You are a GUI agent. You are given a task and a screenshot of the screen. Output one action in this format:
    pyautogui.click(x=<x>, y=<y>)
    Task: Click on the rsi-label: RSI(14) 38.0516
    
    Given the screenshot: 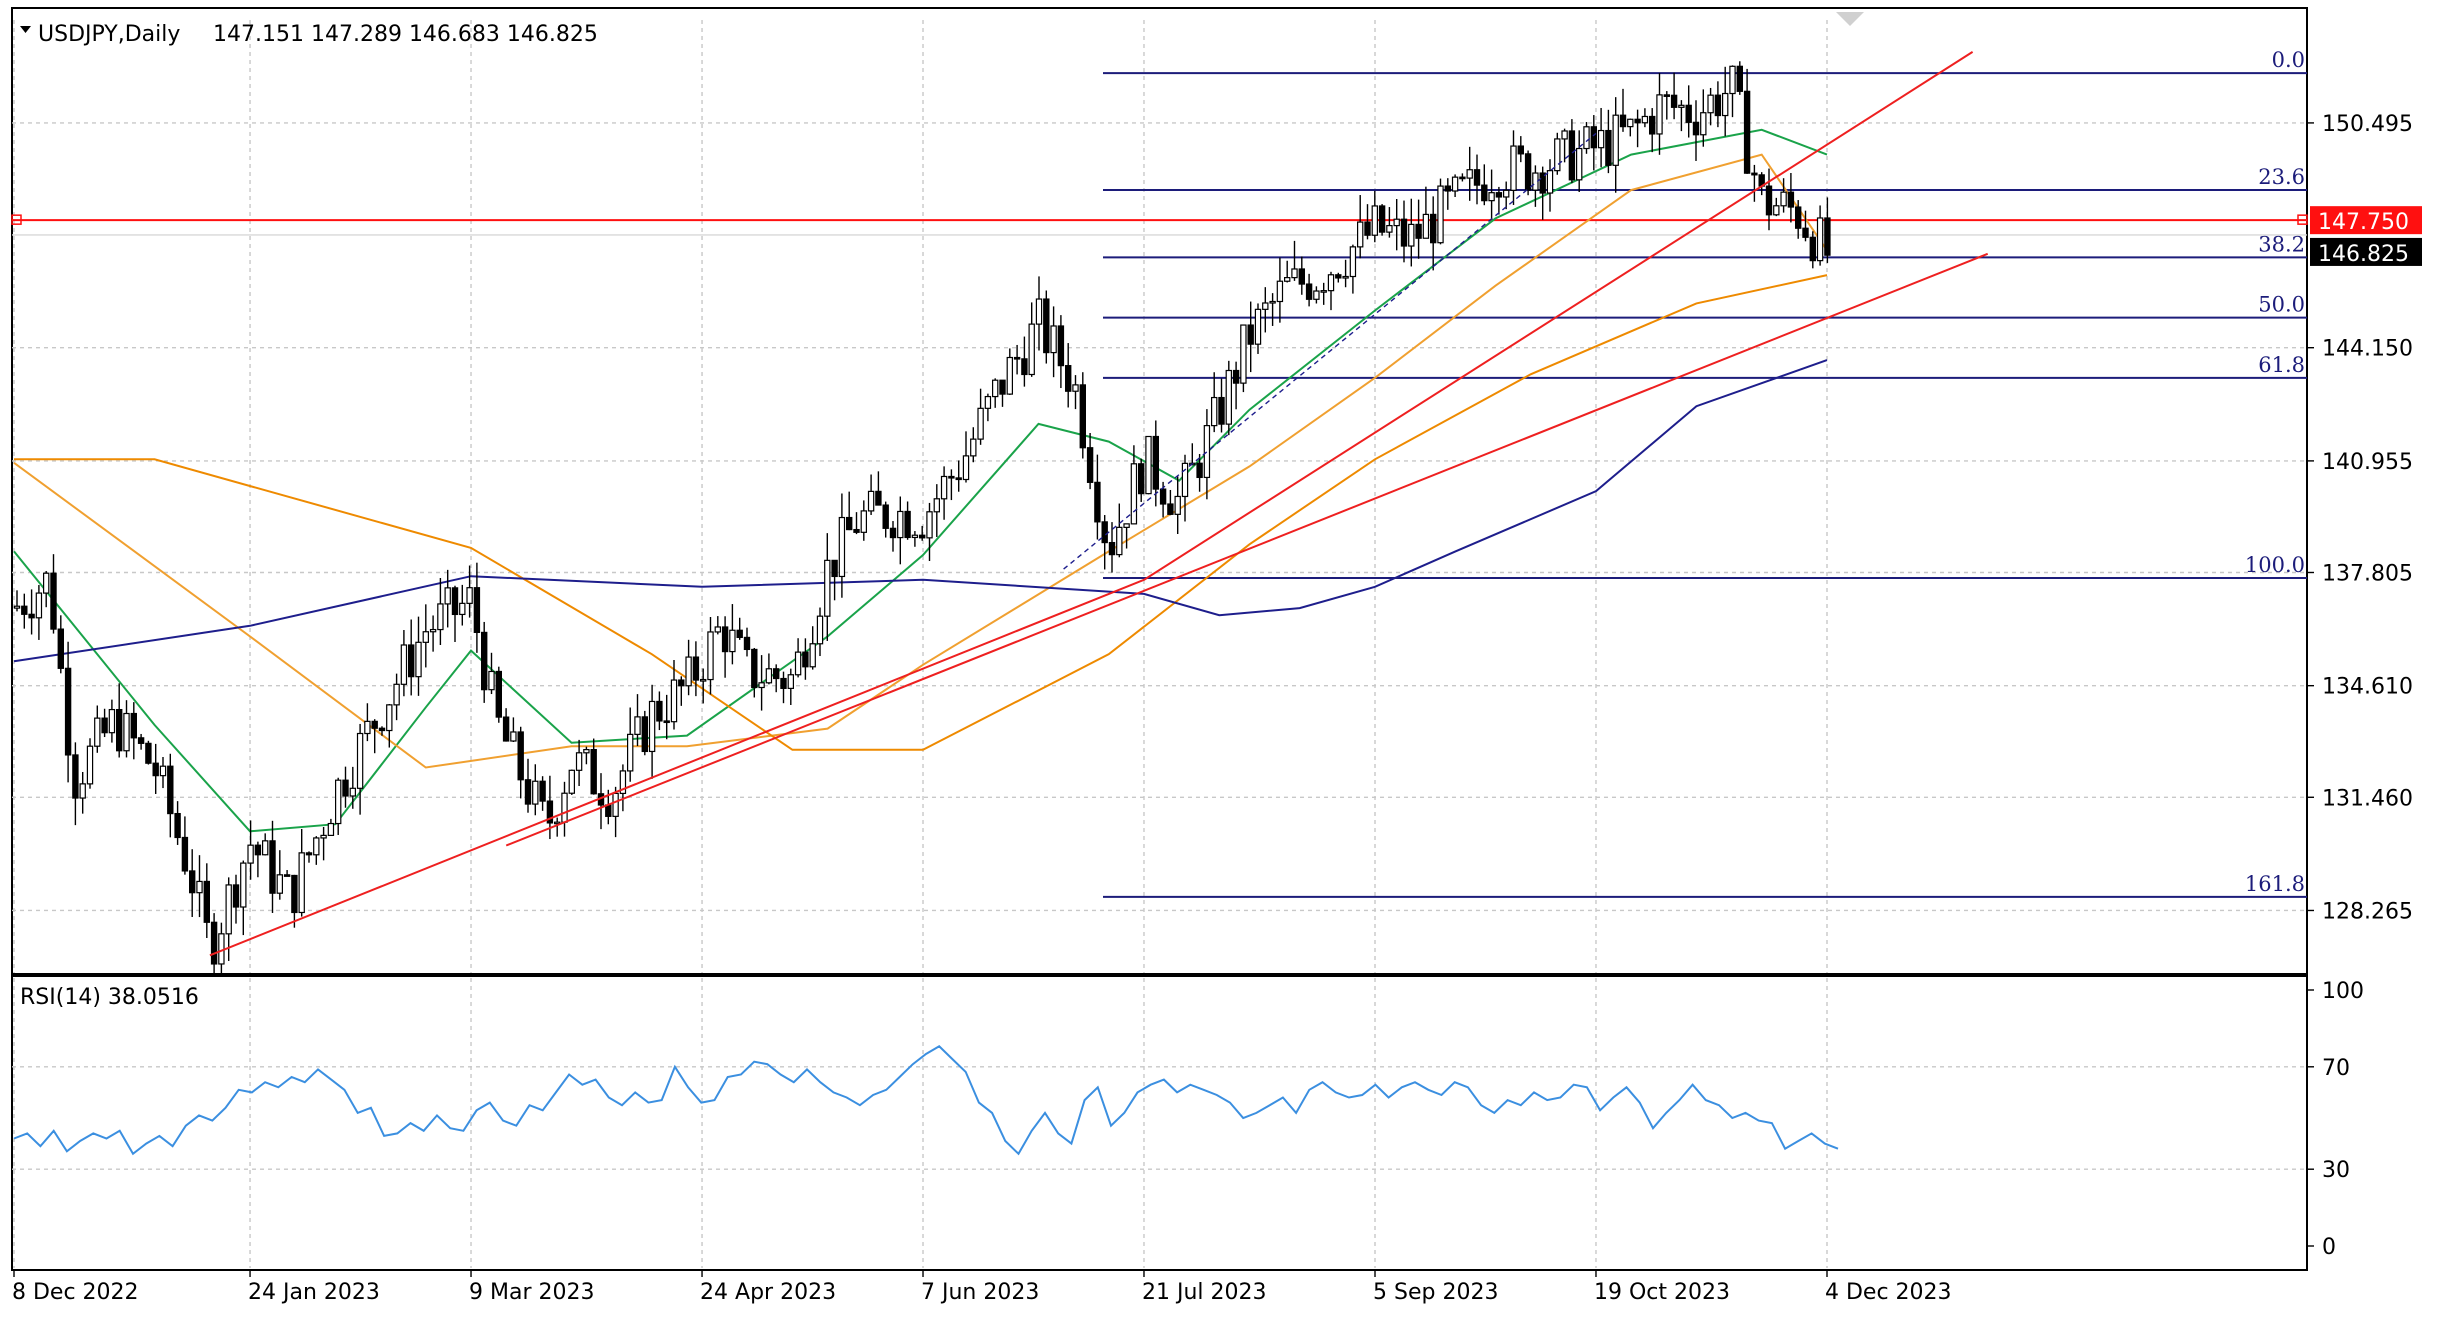 What is the action you would take?
    pyautogui.click(x=109, y=997)
    